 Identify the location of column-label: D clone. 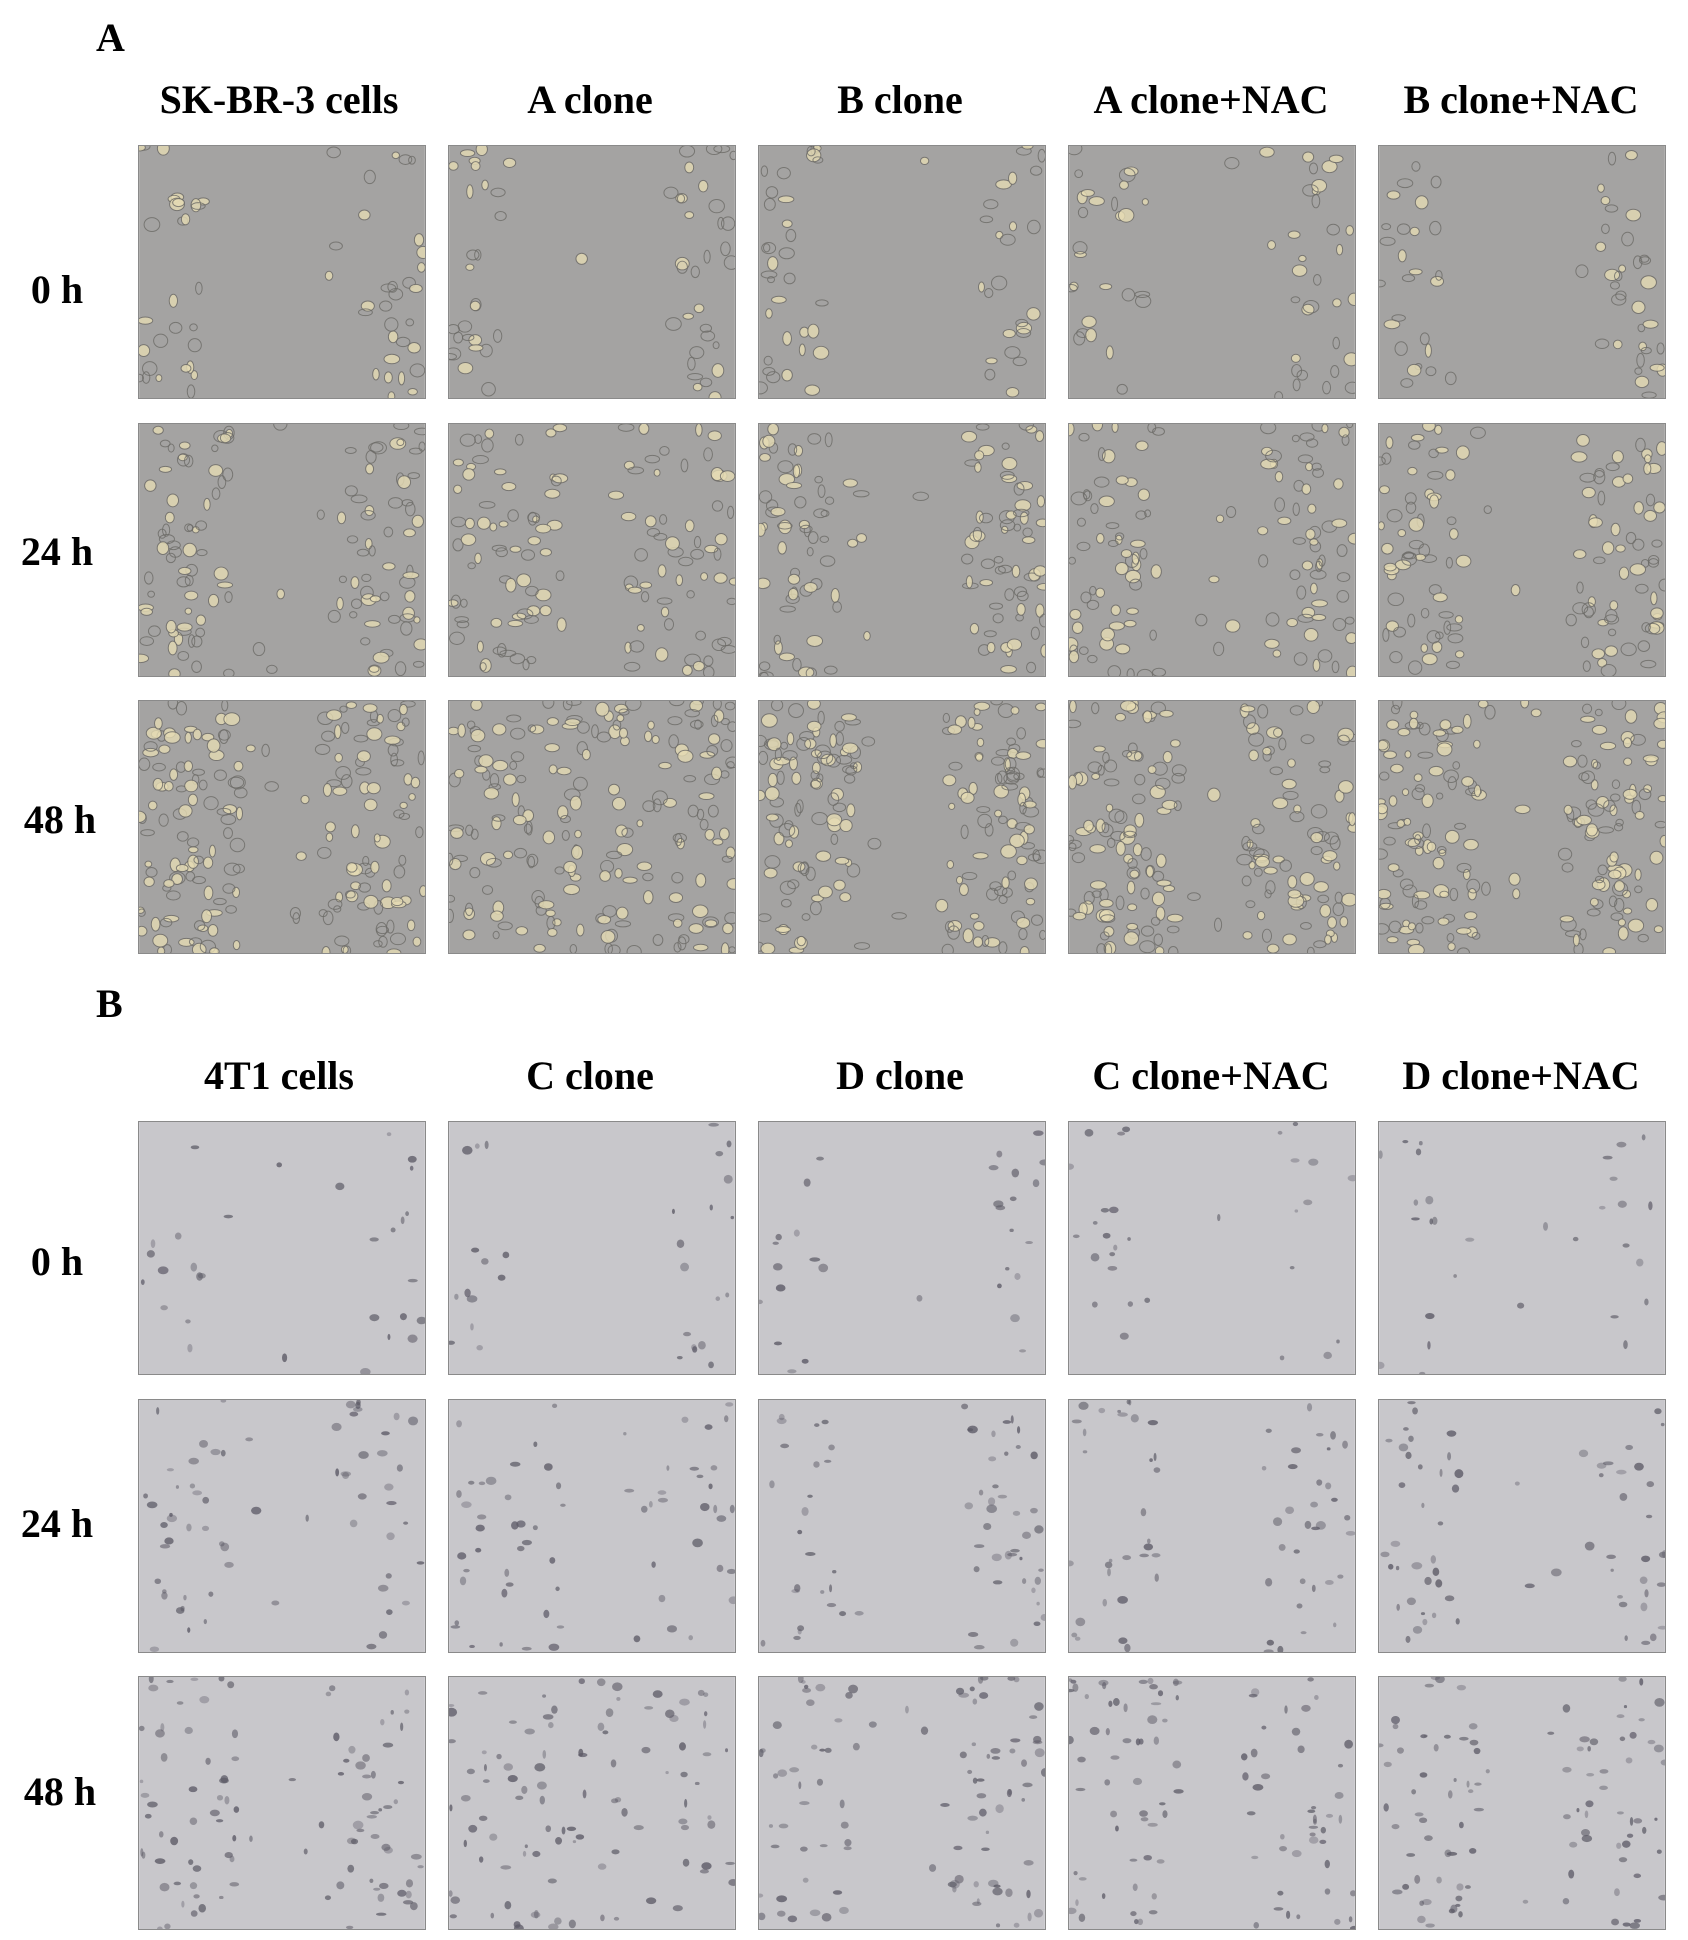
(900, 1075).